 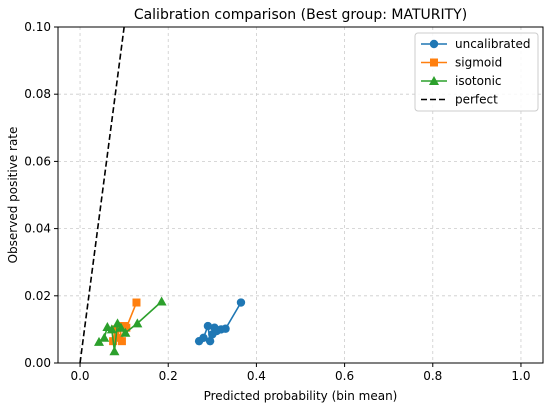 What do you see at coordinates (432, 376) in the screenshot?
I see `x-tick-label: 0.8` at bounding box center [432, 376].